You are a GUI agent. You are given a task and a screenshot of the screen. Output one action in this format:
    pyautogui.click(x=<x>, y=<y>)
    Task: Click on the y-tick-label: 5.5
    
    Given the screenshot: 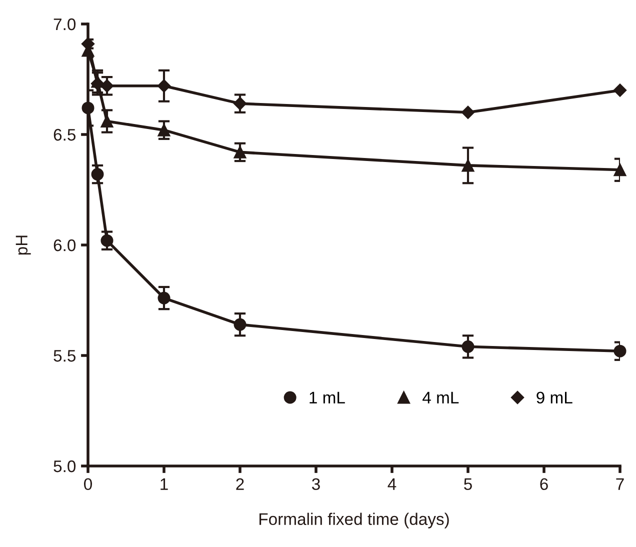 What is the action you would take?
    pyautogui.click(x=65, y=356)
    